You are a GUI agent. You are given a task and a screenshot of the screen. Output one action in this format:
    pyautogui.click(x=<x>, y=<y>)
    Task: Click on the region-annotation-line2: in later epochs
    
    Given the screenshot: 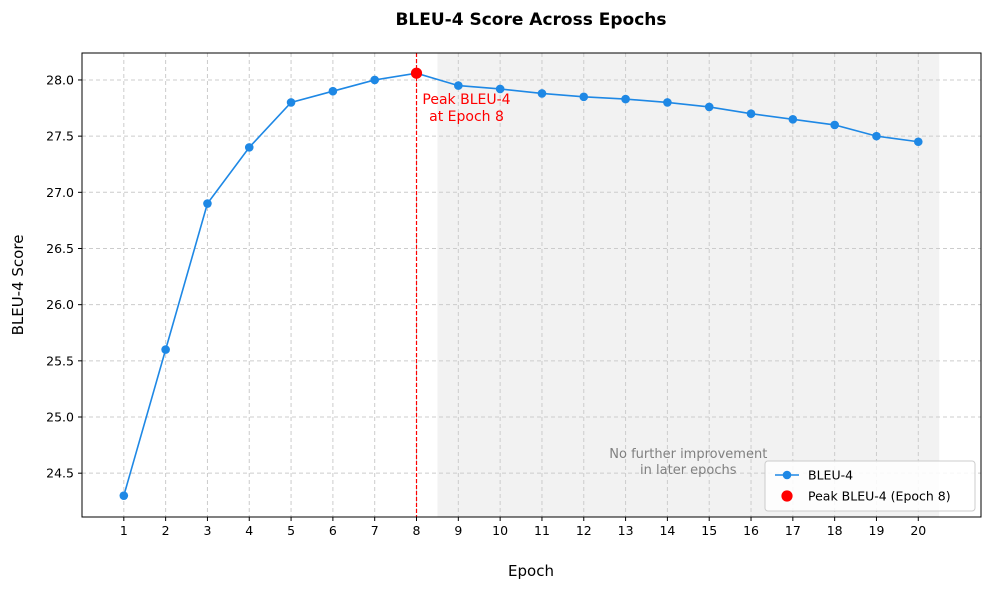 What is the action you would take?
    pyautogui.click(x=688, y=470)
    